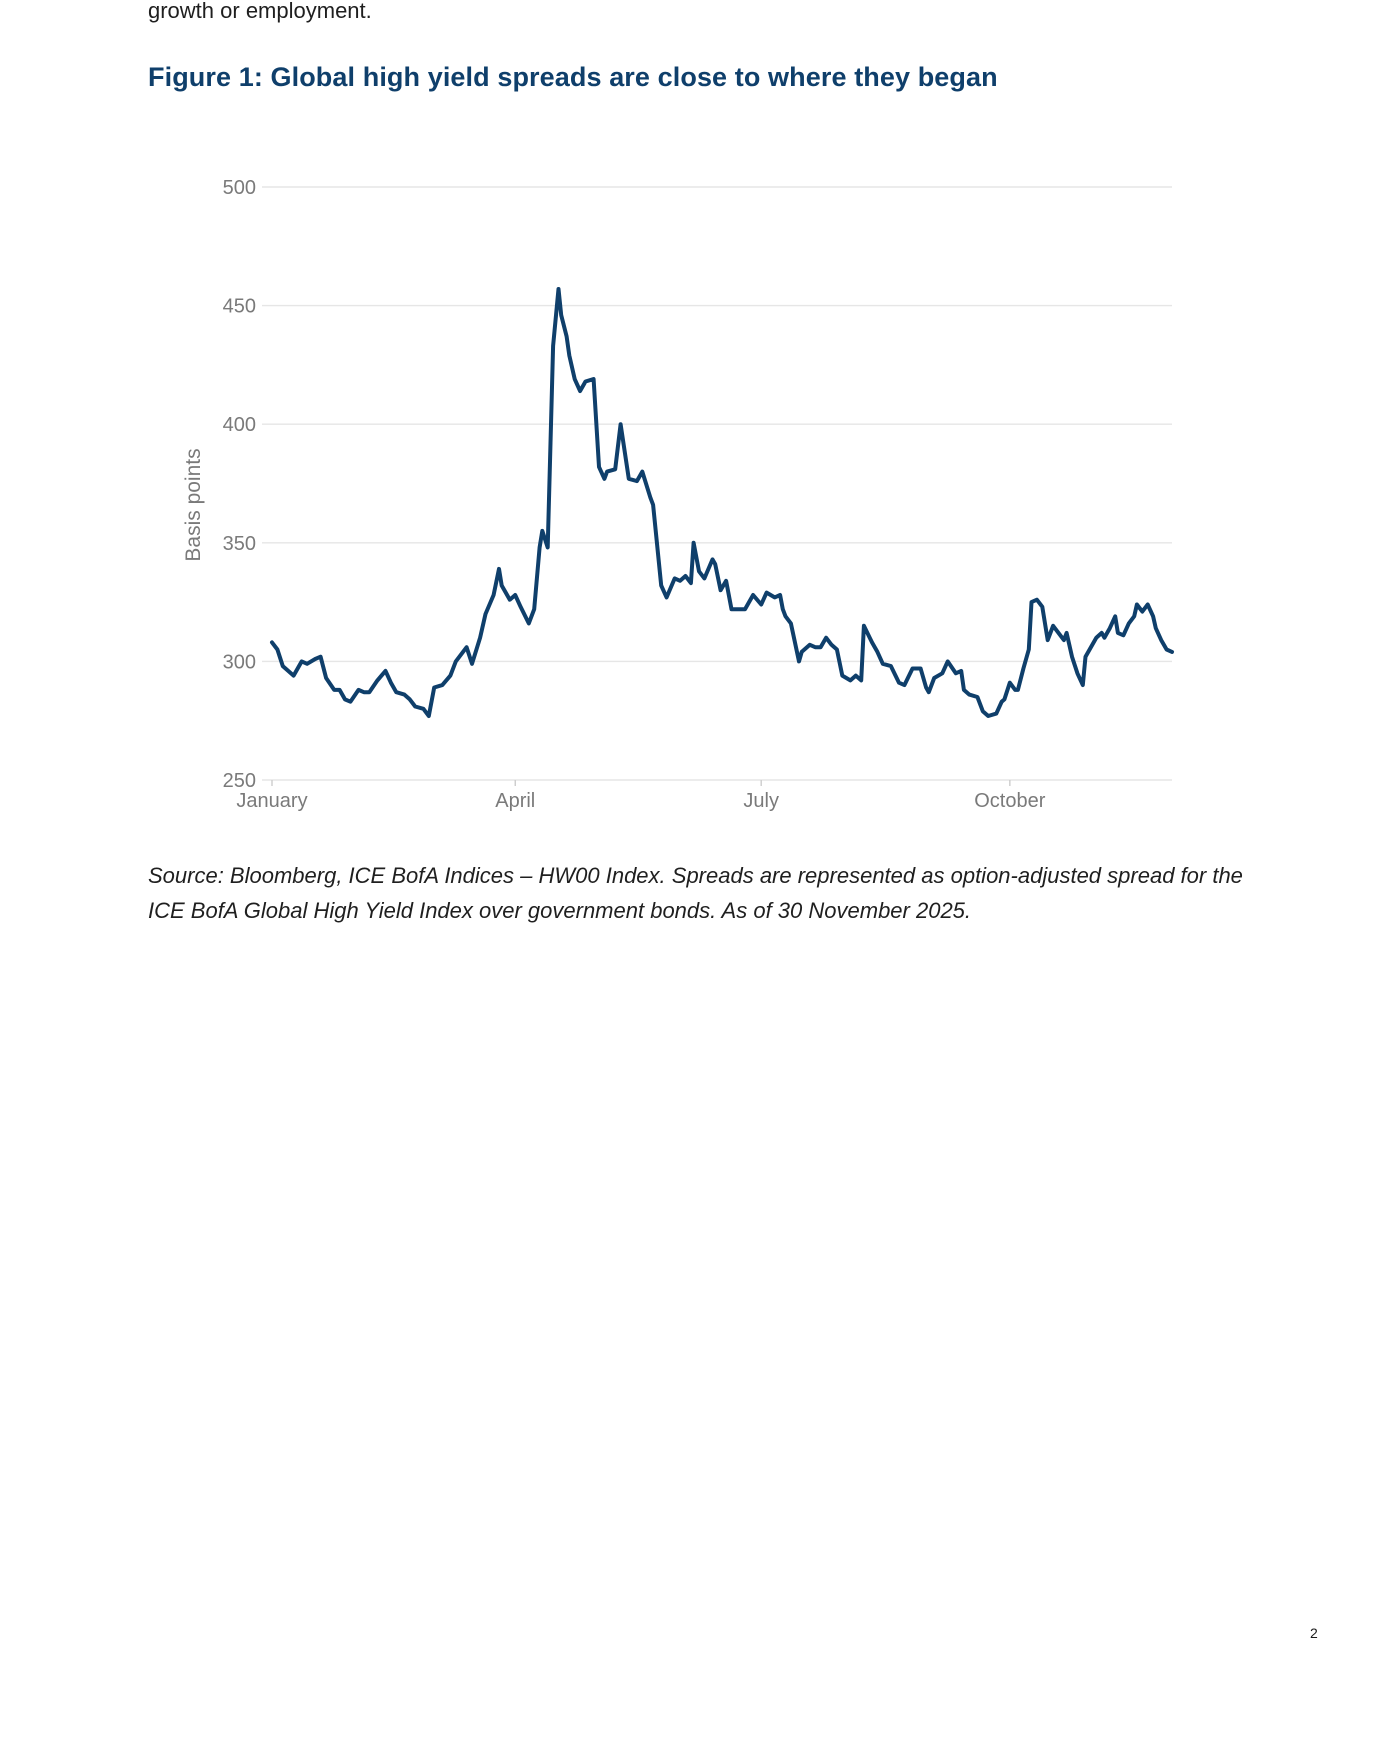 This screenshot has width=1400, height=1739. What do you see at coordinates (239, 188) in the screenshot?
I see `y-tick-label: 500` at bounding box center [239, 188].